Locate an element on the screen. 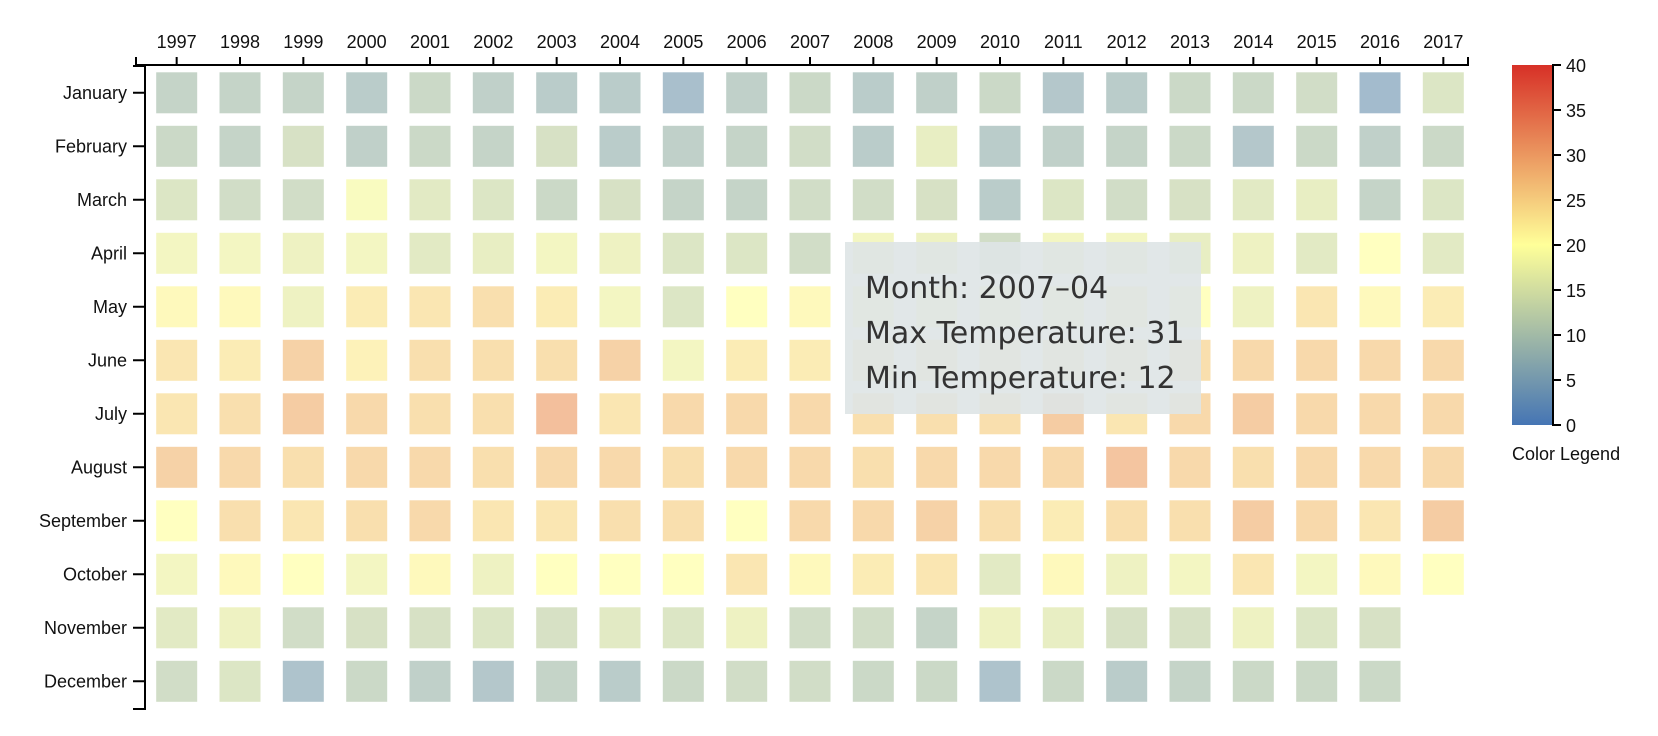 This screenshot has width=1658, height=736. heatmap-cell-2004-january is located at coordinates (620, 93).